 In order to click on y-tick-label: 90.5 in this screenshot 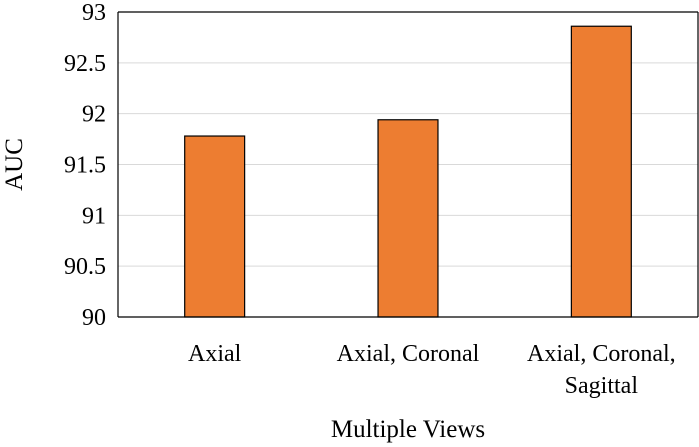, I will do `click(85, 267)`.